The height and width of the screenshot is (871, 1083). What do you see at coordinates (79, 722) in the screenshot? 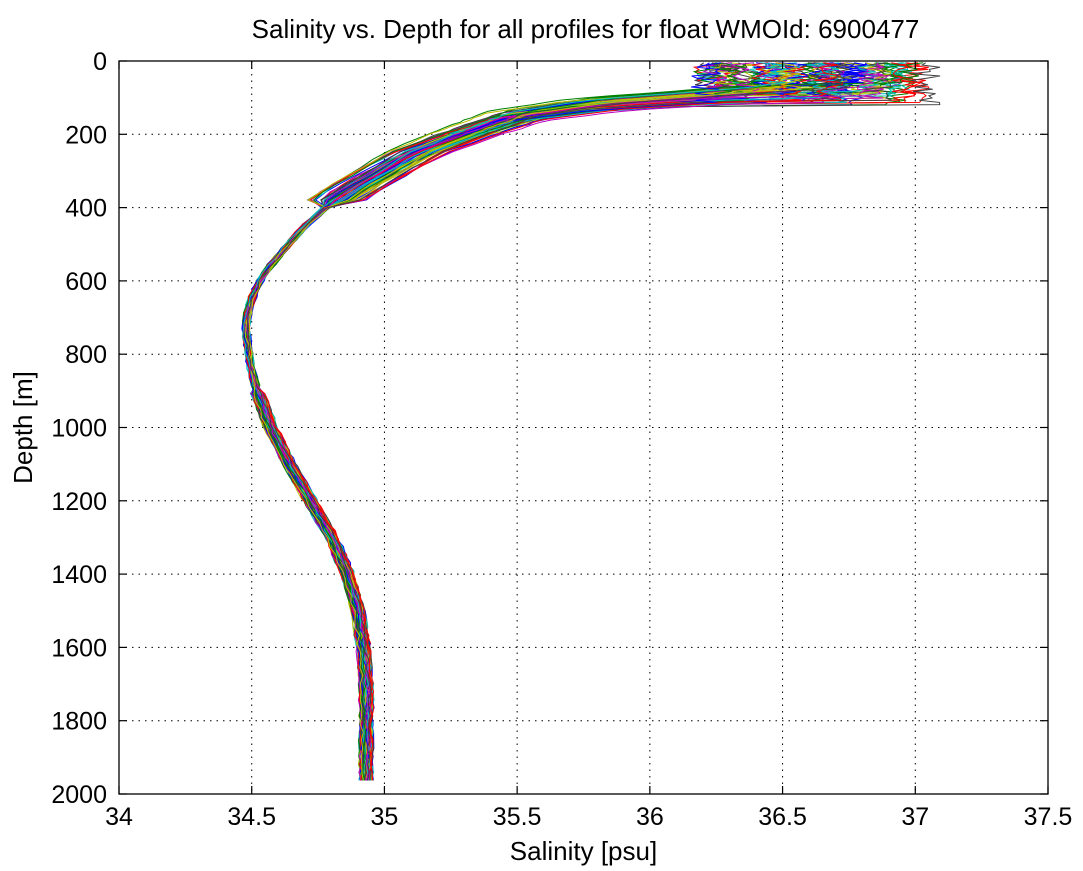
I see `y-tick-label: 1800` at bounding box center [79, 722].